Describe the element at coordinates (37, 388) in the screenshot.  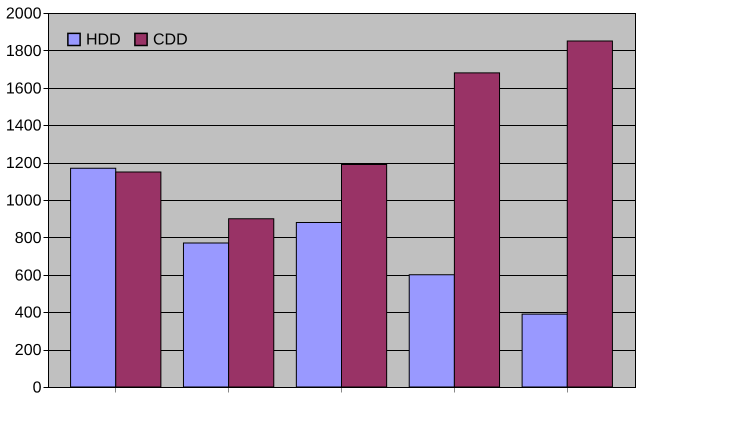
I see `y-tick-label: 0` at that location.